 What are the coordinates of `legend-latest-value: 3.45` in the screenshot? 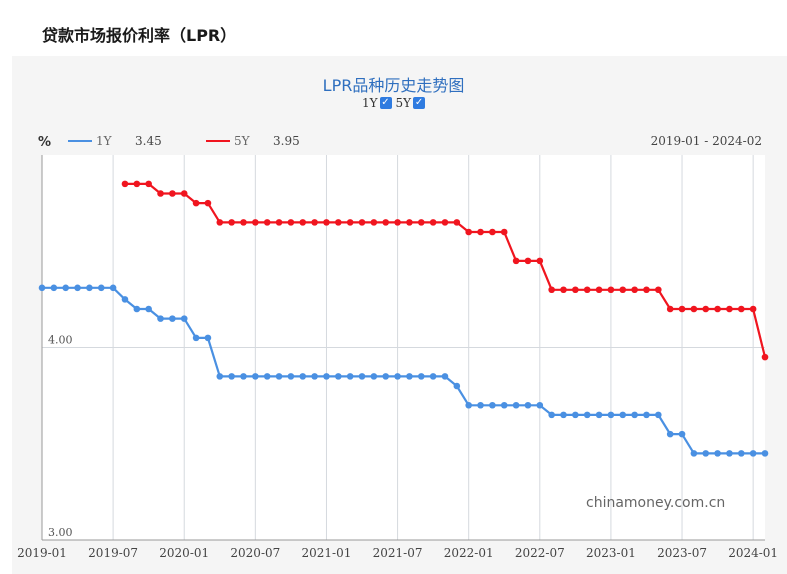 It's located at (148, 141).